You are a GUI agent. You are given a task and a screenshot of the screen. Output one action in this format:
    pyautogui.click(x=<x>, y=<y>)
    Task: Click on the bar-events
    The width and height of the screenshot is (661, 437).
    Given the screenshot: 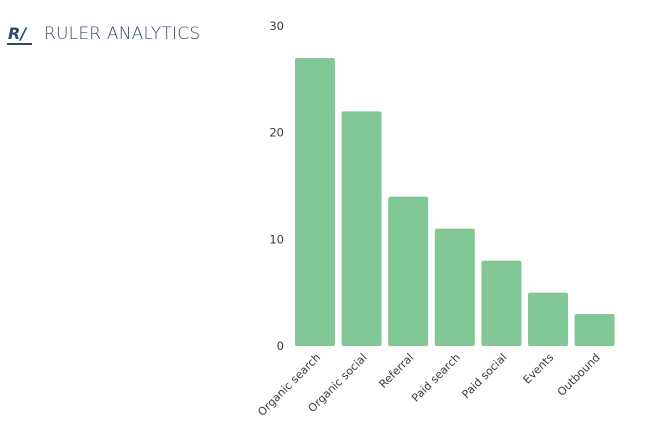 What is the action you would take?
    pyautogui.click(x=548, y=319)
    